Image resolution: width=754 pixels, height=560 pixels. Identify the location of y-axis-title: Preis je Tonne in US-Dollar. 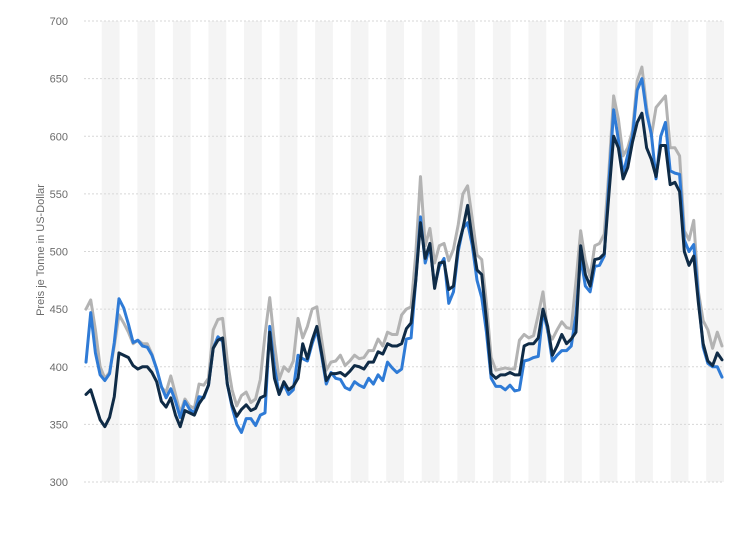
(41, 250).